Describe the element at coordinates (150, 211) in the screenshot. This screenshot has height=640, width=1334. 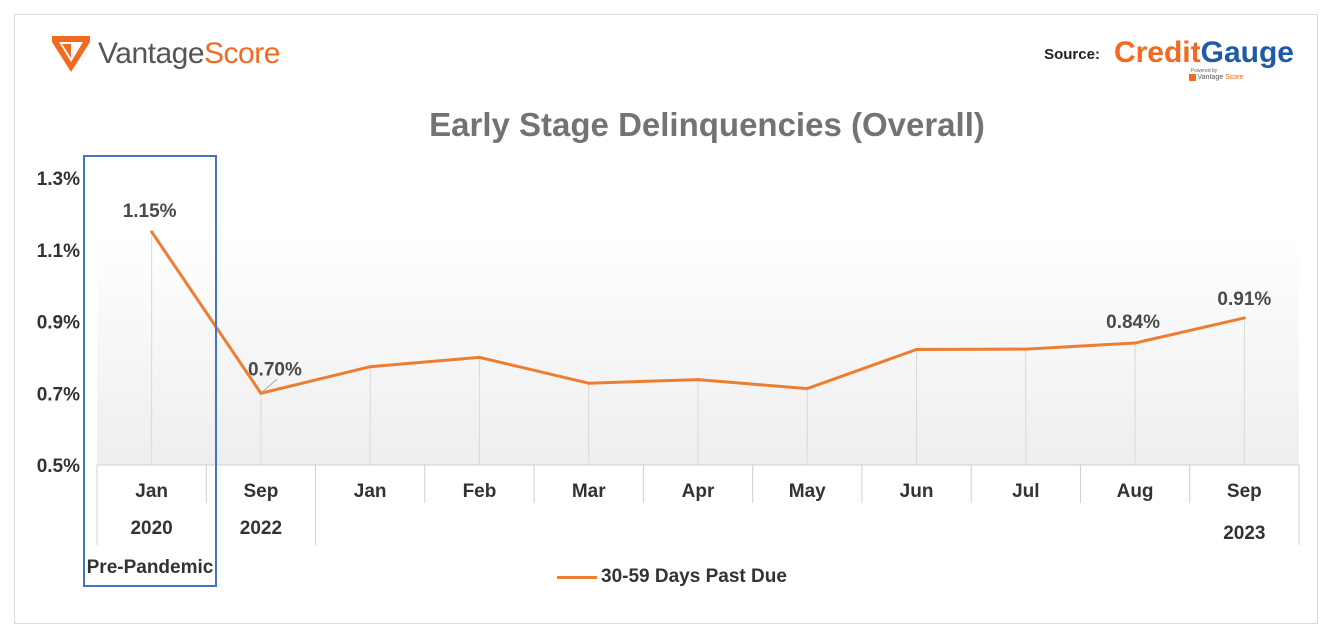
I see `data-label: 1.15%` at that location.